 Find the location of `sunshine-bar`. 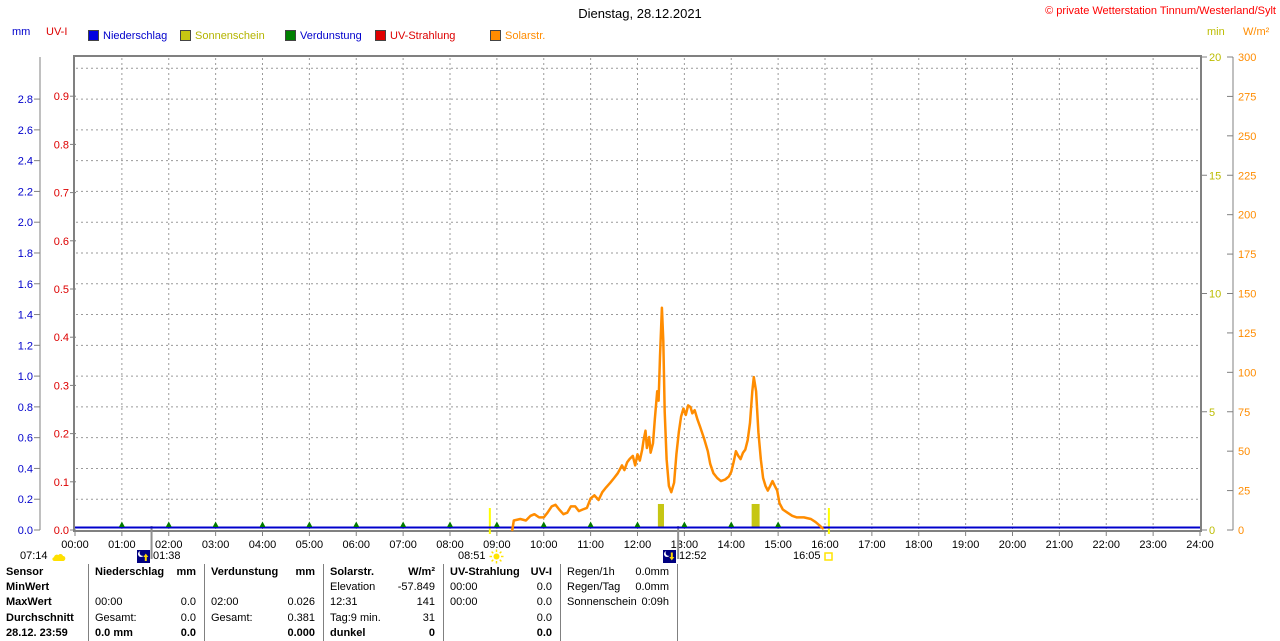

sunshine-bar is located at coordinates (660, 515).